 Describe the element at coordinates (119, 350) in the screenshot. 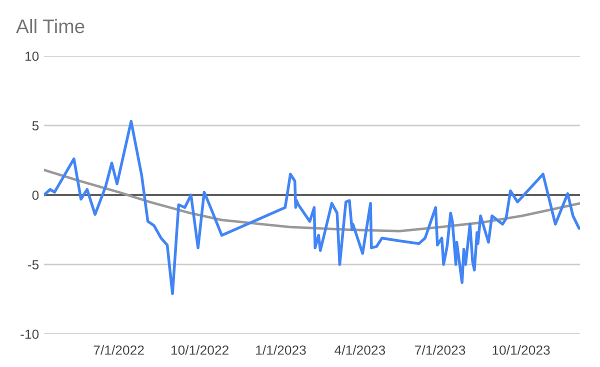

I see `x-tick-label: 7/1/2022` at that location.